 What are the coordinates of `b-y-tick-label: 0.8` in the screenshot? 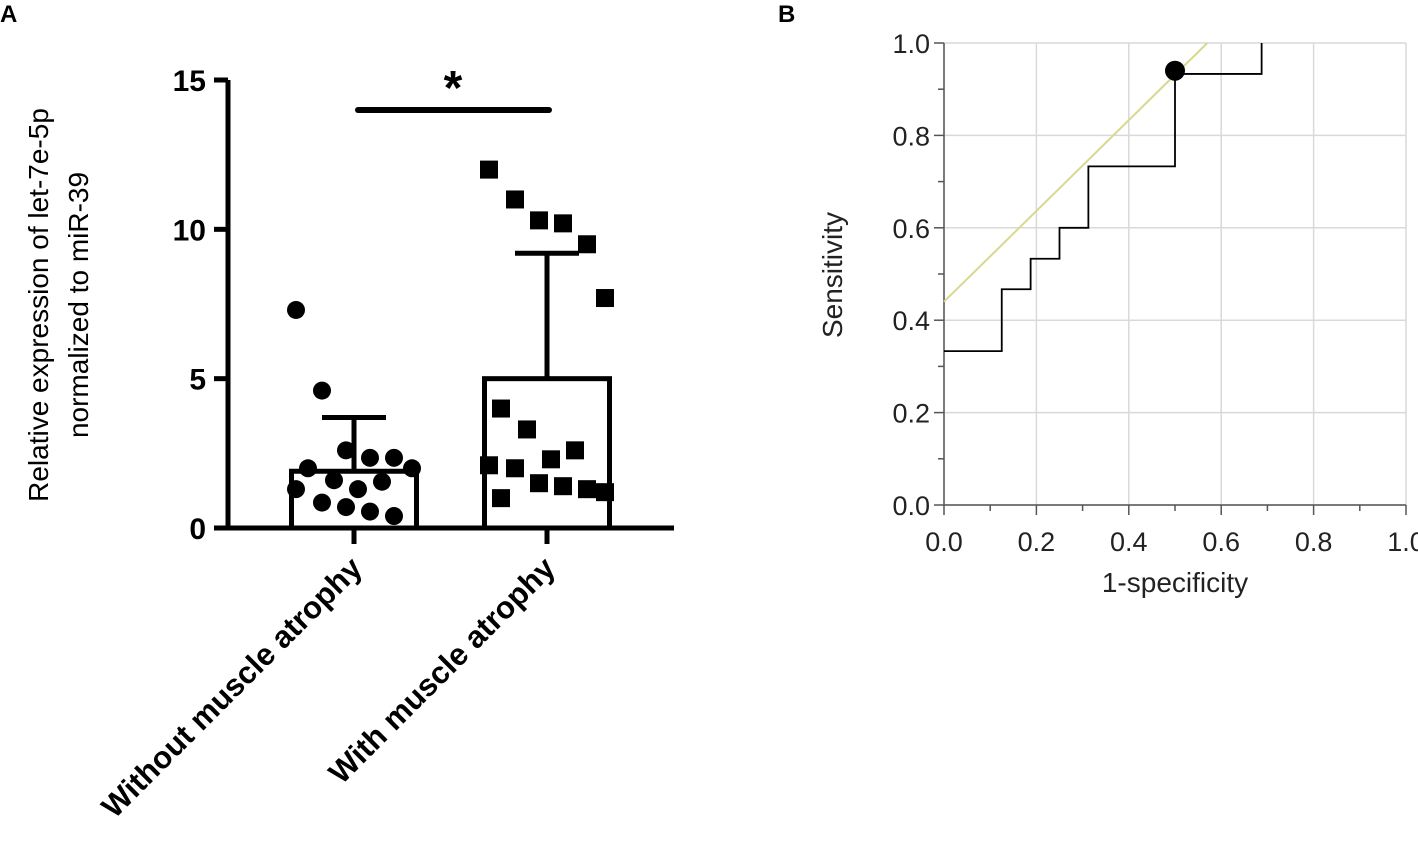 It's located at (911, 136).